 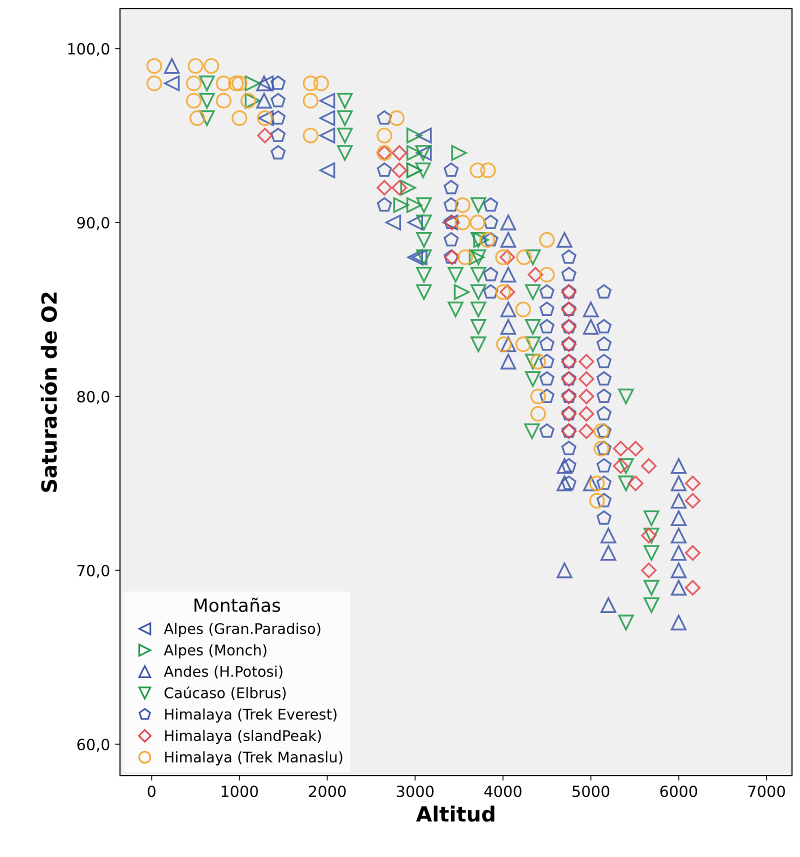 What do you see at coordinates (455, 814) in the screenshot?
I see `x-axis-title: Altitud` at bounding box center [455, 814].